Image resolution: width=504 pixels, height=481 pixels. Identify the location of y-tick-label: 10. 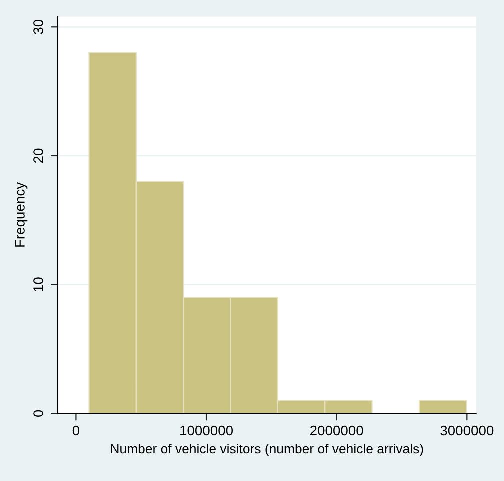
(39, 285).